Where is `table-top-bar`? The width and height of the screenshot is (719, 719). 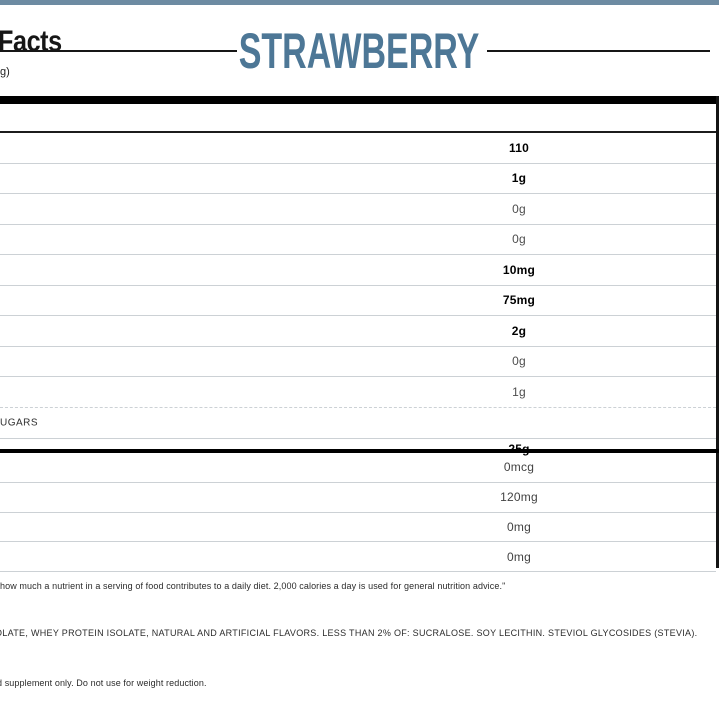 table-top-bar is located at coordinates (359, 100).